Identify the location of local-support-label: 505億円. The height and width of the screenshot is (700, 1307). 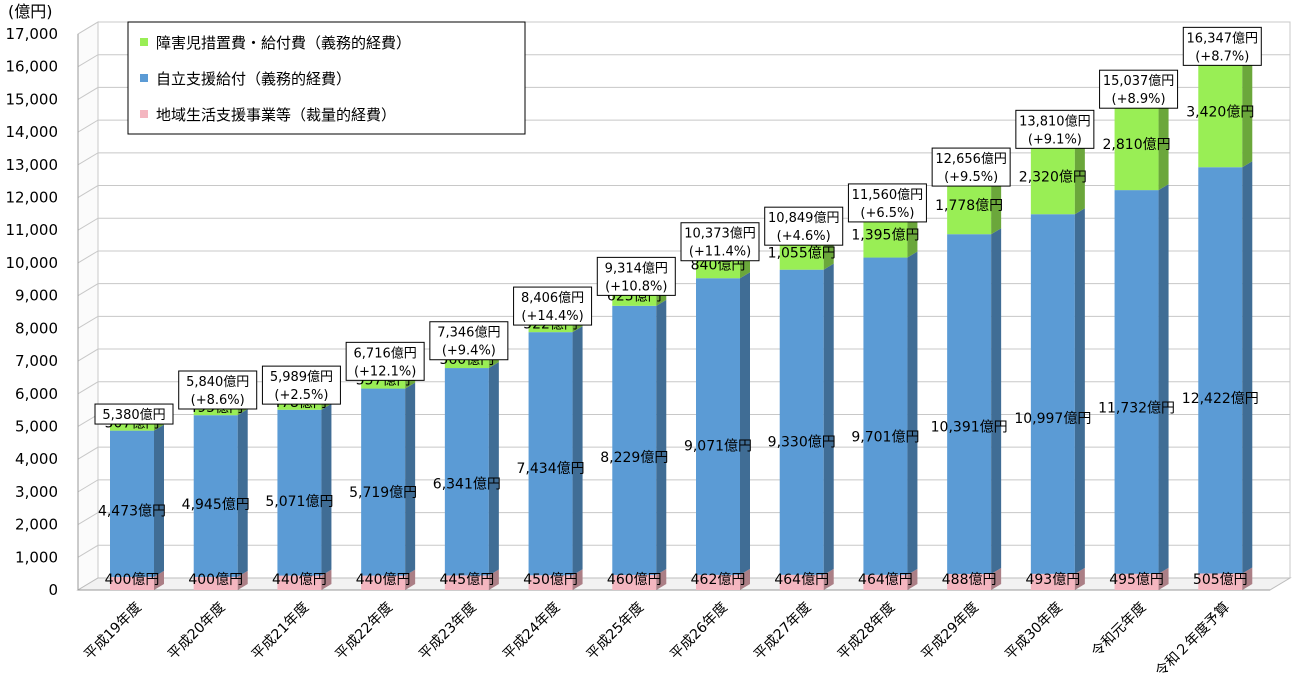
(1220, 580).